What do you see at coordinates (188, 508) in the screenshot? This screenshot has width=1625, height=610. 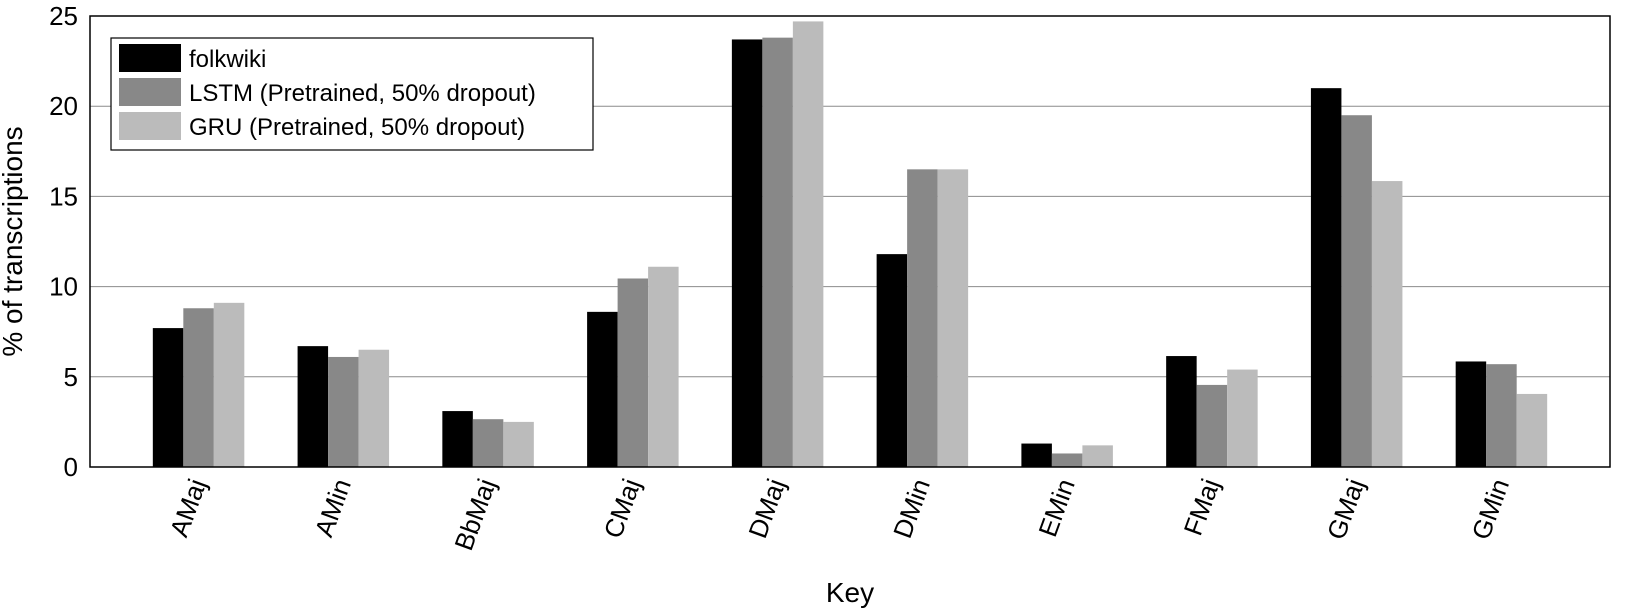 I see `x-tick-label: AMaj` at bounding box center [188, 508].